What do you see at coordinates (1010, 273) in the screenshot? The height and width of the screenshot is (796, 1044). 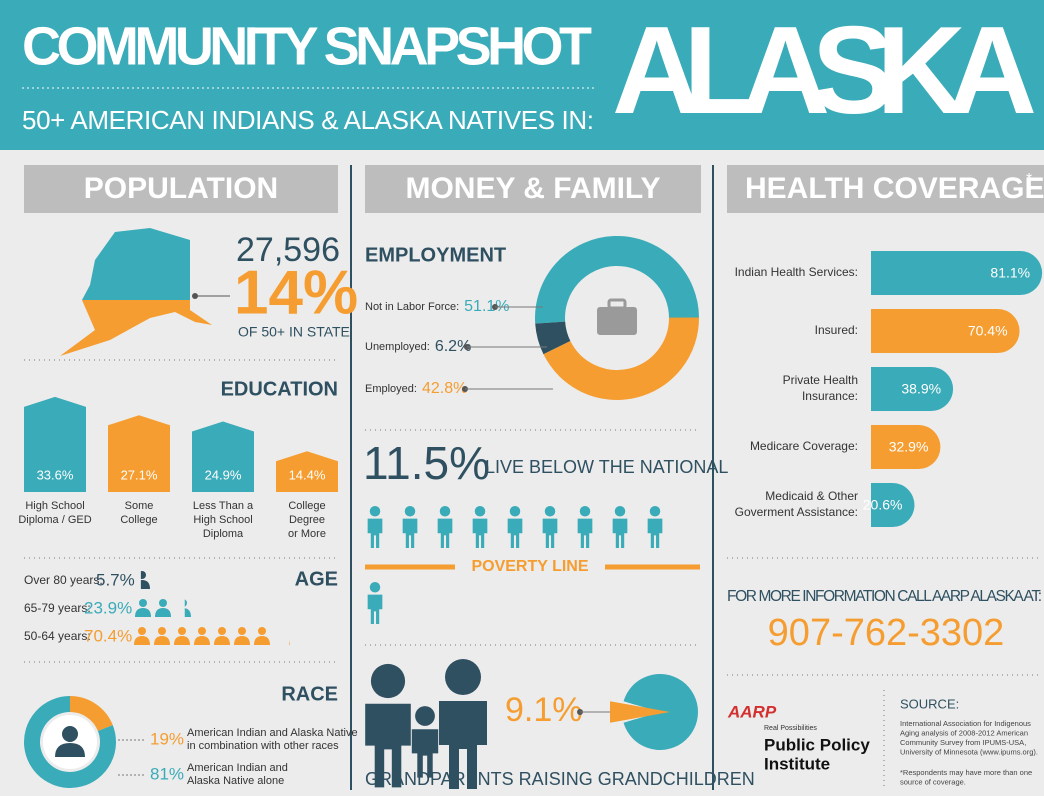 I see `health-value: 81.1%` at bounding box center [1010, 273].